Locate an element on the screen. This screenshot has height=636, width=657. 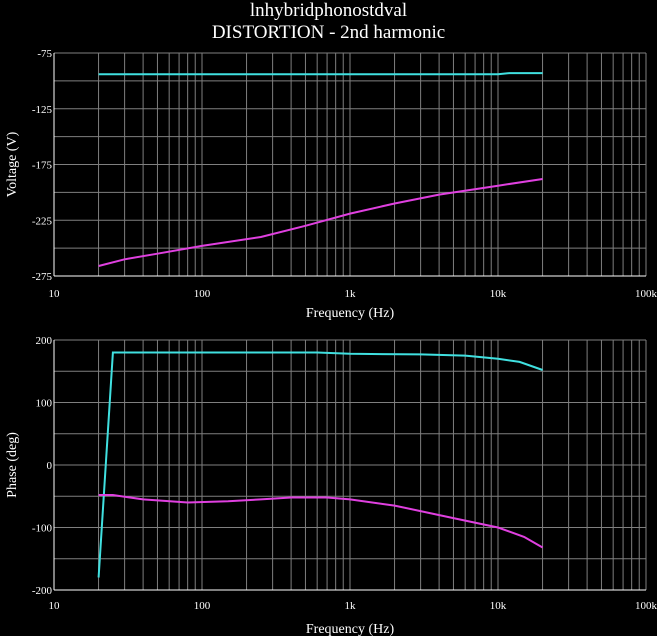
y-tick-label: -125 is located at coordinates (42, 110).